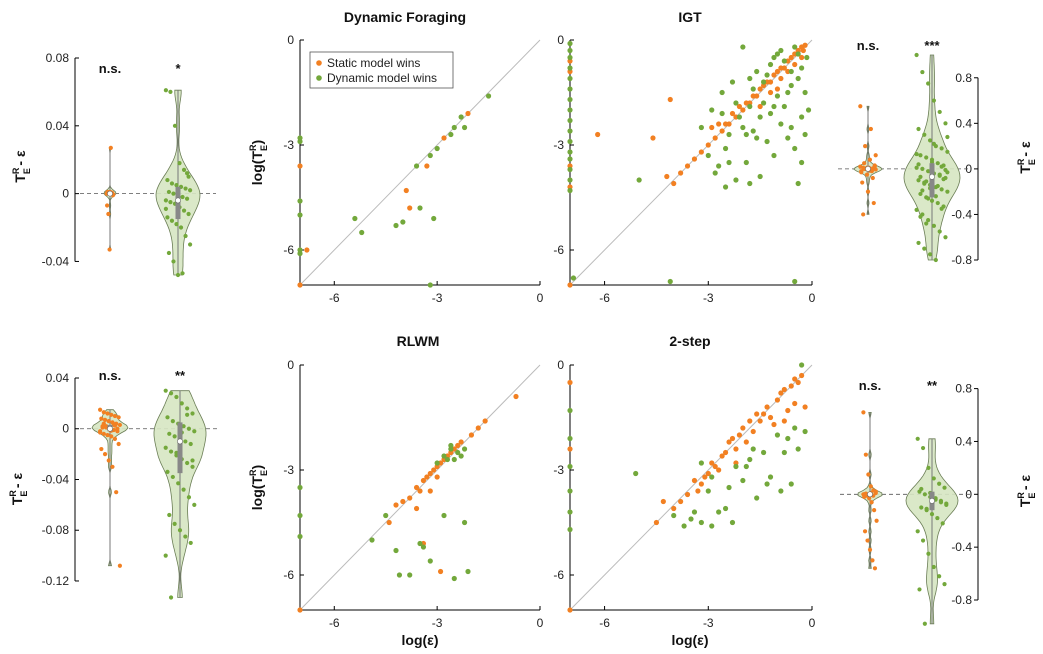 Image resolution: width=1043 pixels, height=654 pixels. I want to click on significance-label: ***, so click(932, 45).